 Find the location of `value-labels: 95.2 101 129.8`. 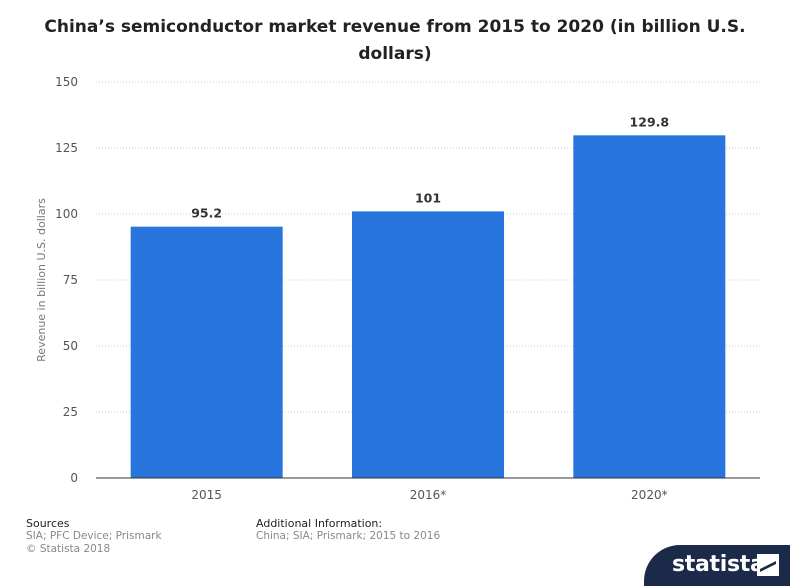

value-labels: 95.2 101 129.8 is located at coordinates (430, 167).